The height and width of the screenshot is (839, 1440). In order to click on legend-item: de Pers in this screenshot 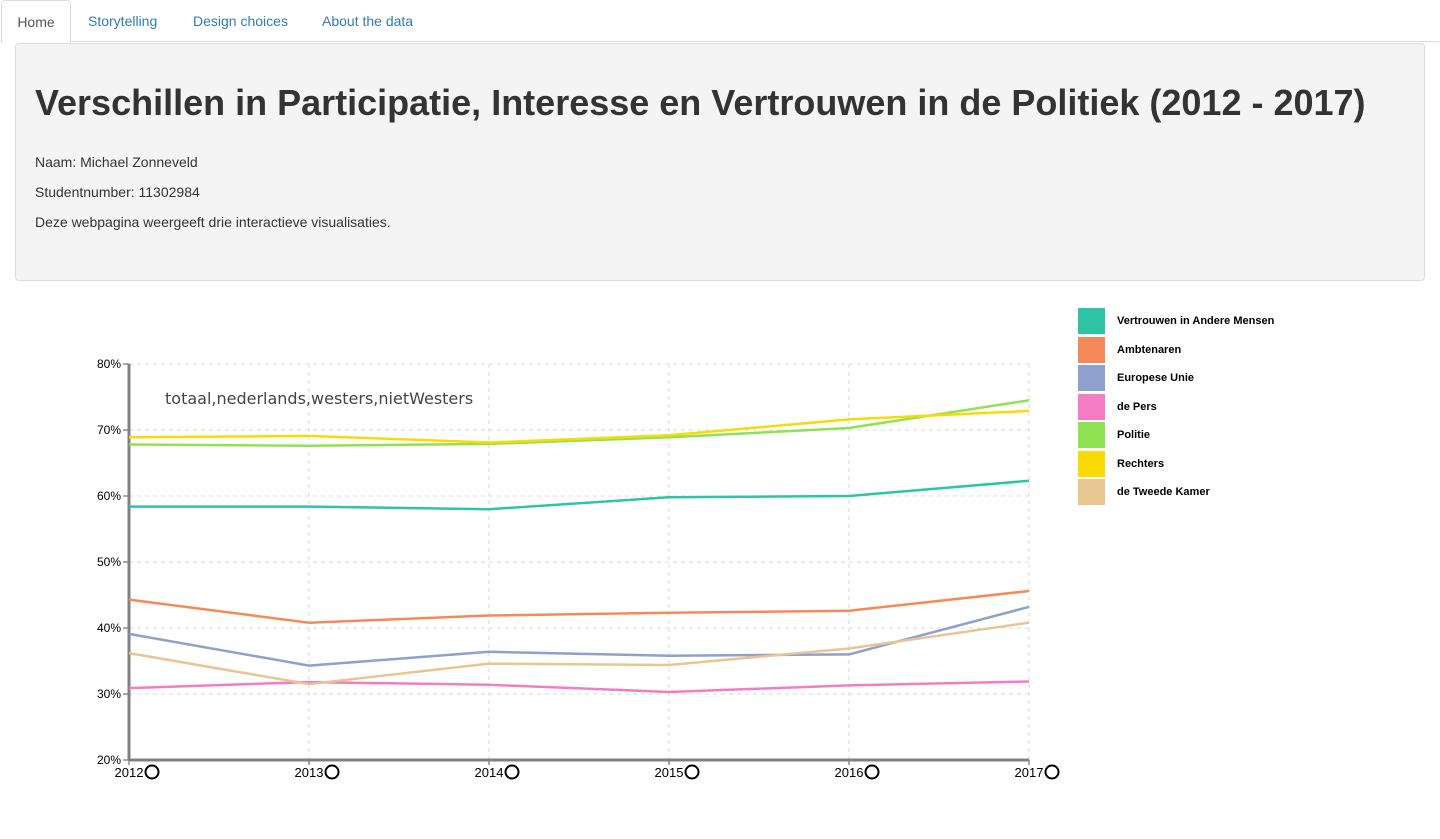, I will do `click(1228, 408)`.